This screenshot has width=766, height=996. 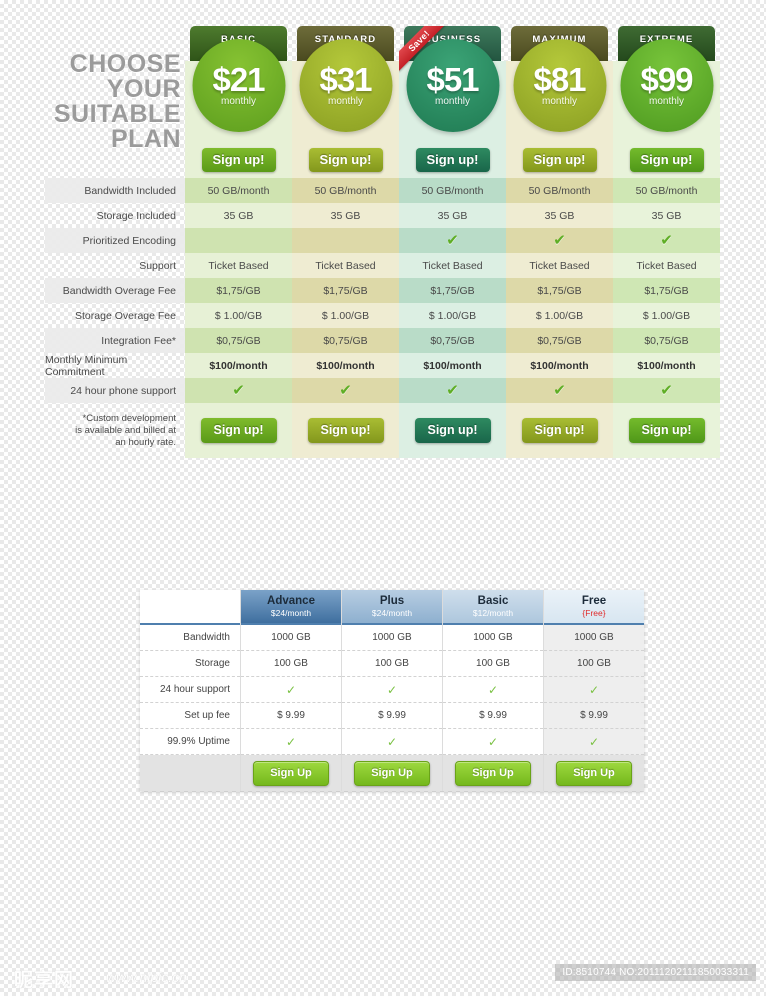 I want to click on price-circle: $81 monthly, so click(x=559, y=85).